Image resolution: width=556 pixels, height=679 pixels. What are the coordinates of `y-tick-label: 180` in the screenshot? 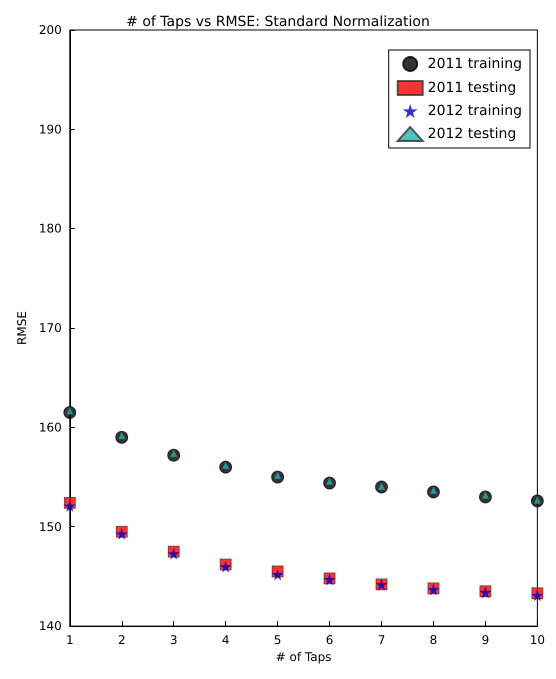 It's located at (50, 229).